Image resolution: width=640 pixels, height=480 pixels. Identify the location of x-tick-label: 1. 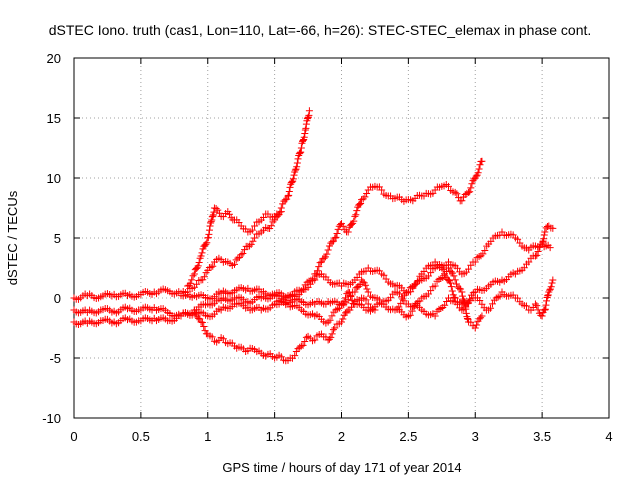
(207, 436).